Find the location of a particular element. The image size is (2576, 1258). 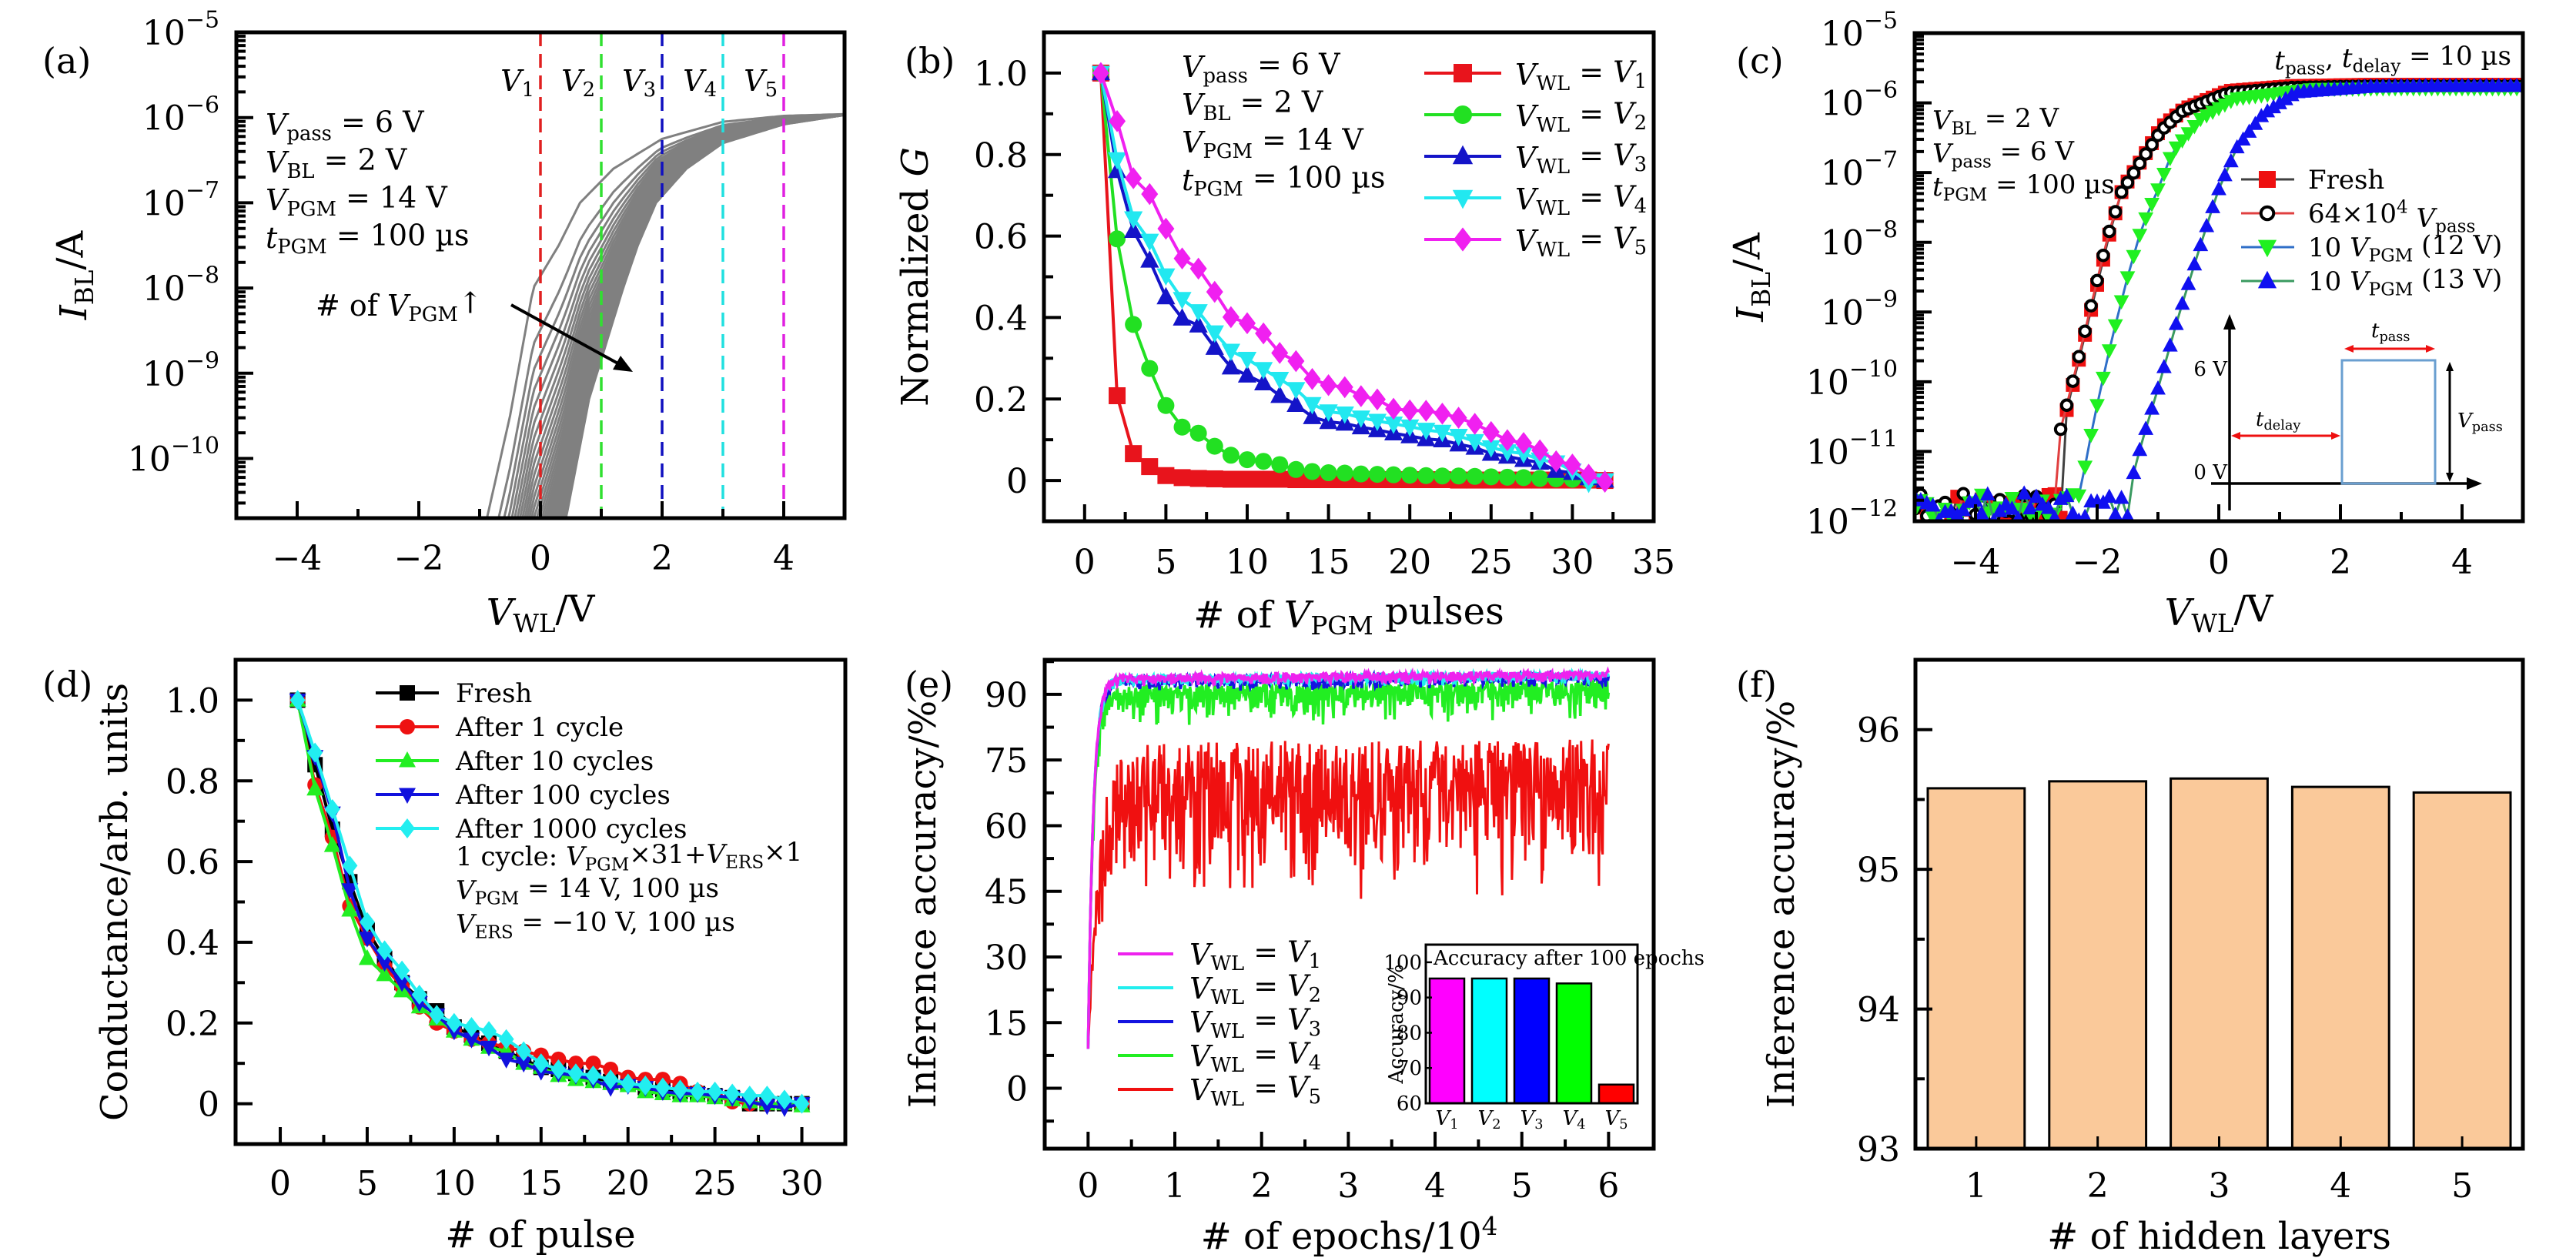

x-tick-label: 10 is located at coordinates (455, 1183).